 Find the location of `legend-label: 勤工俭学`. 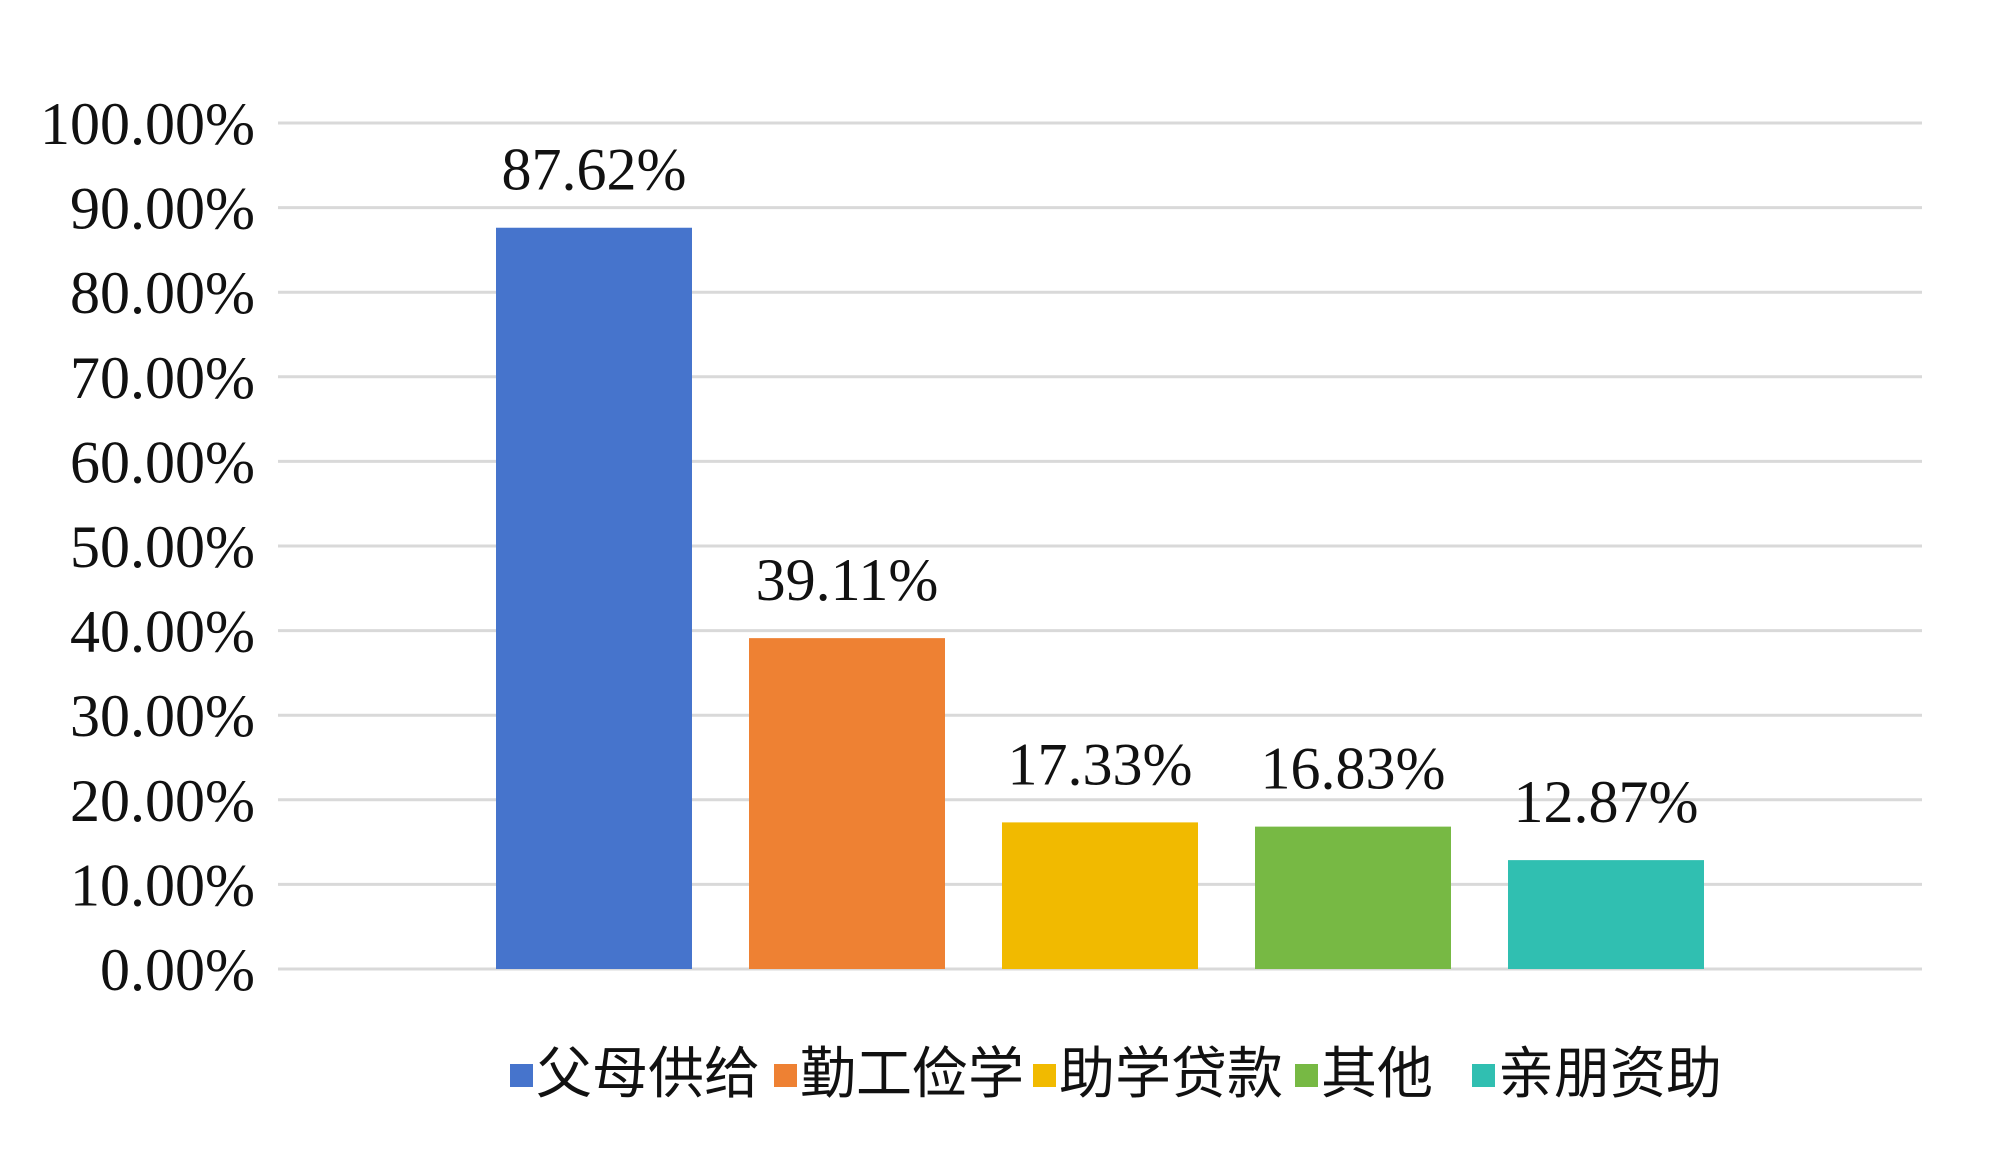

legend-label: 勤工俭学 is located at coordinates (912, 1074).